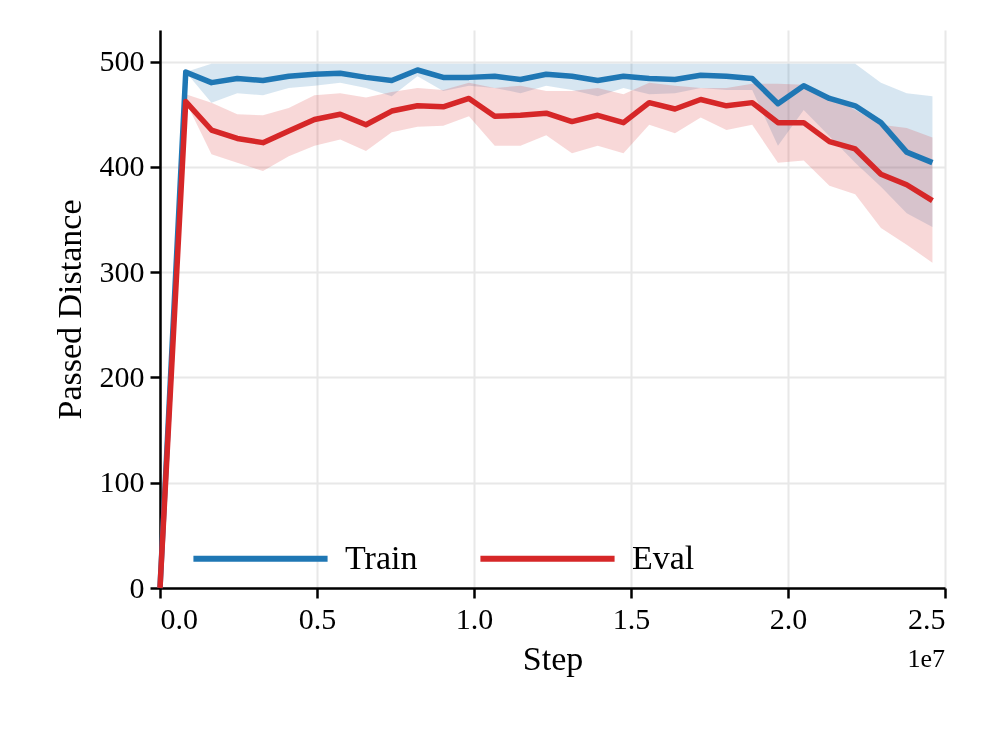 The height and width of the screenshot is (750, 1002). I want to click on x-tick-label: 0.0, so click(179, 618).